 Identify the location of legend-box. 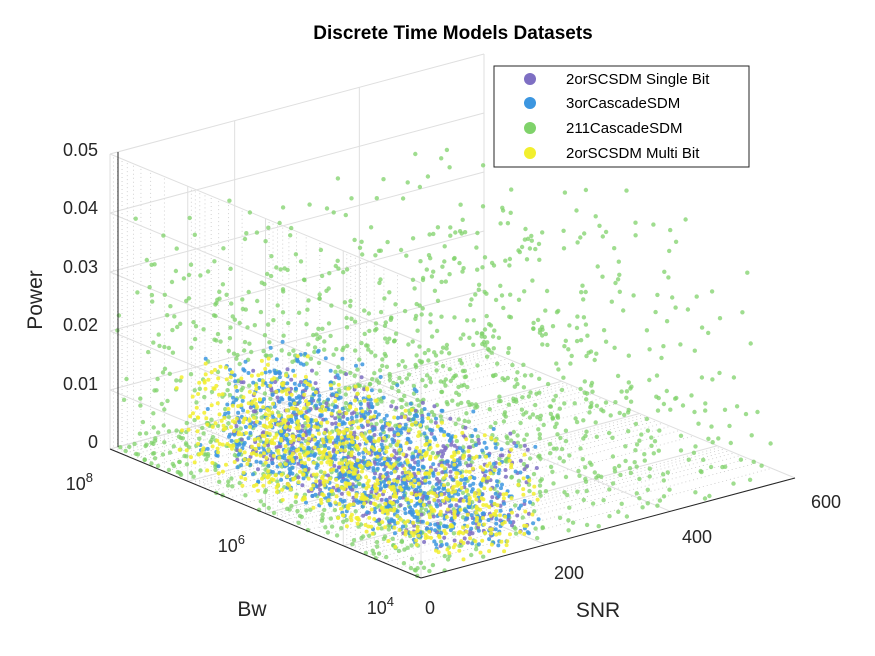
(621, 116).